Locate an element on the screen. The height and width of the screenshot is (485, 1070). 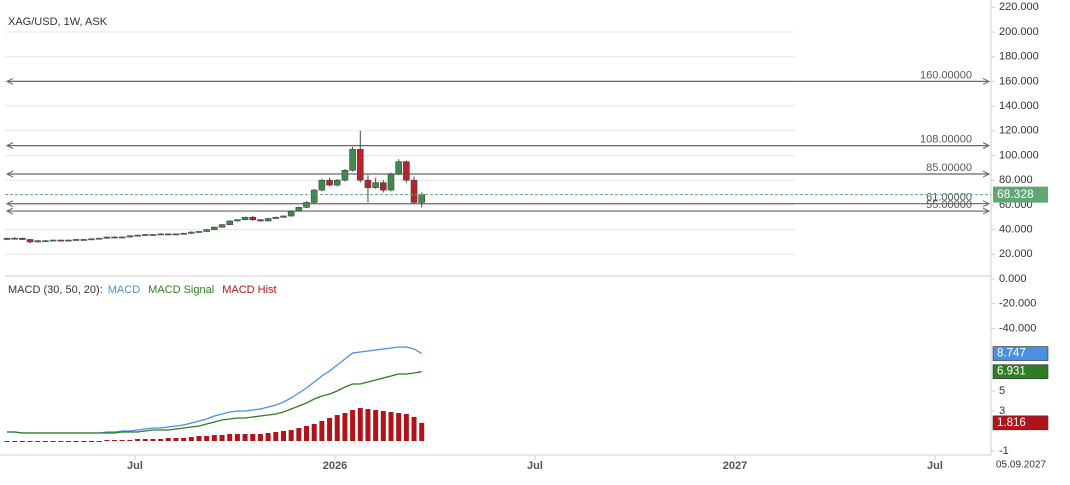
last-value-label: 8.747 is located at coordinates (1011, 354).